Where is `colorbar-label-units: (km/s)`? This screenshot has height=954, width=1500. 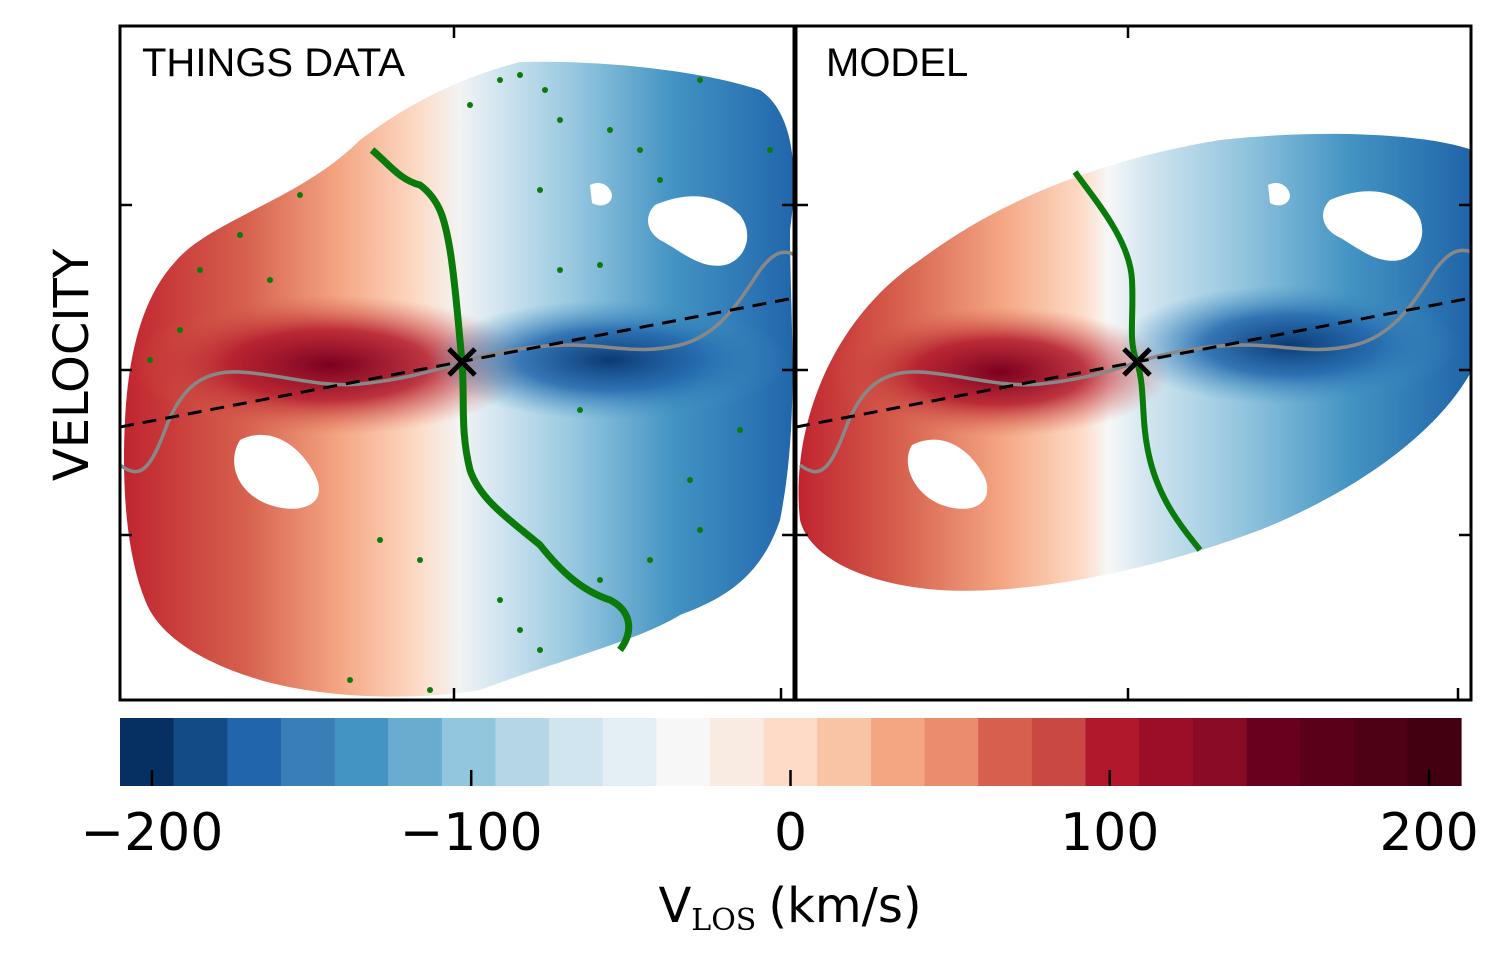
colorbar-label-units: (km/s) is located at coordinates (844, 906).